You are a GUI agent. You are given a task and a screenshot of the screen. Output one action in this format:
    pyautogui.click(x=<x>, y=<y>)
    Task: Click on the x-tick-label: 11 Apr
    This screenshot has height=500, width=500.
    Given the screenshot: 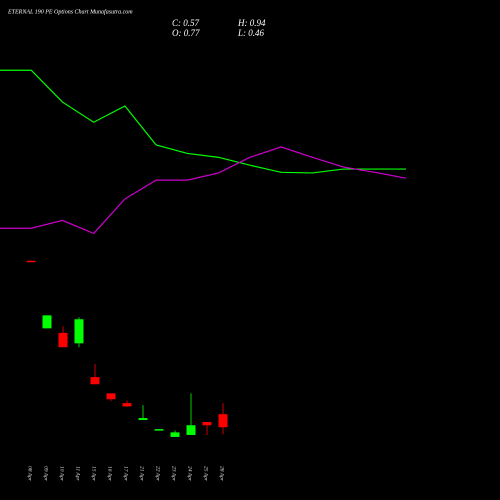 What is the action you would take?
    pyautogui.click(x=78, y=473)
    